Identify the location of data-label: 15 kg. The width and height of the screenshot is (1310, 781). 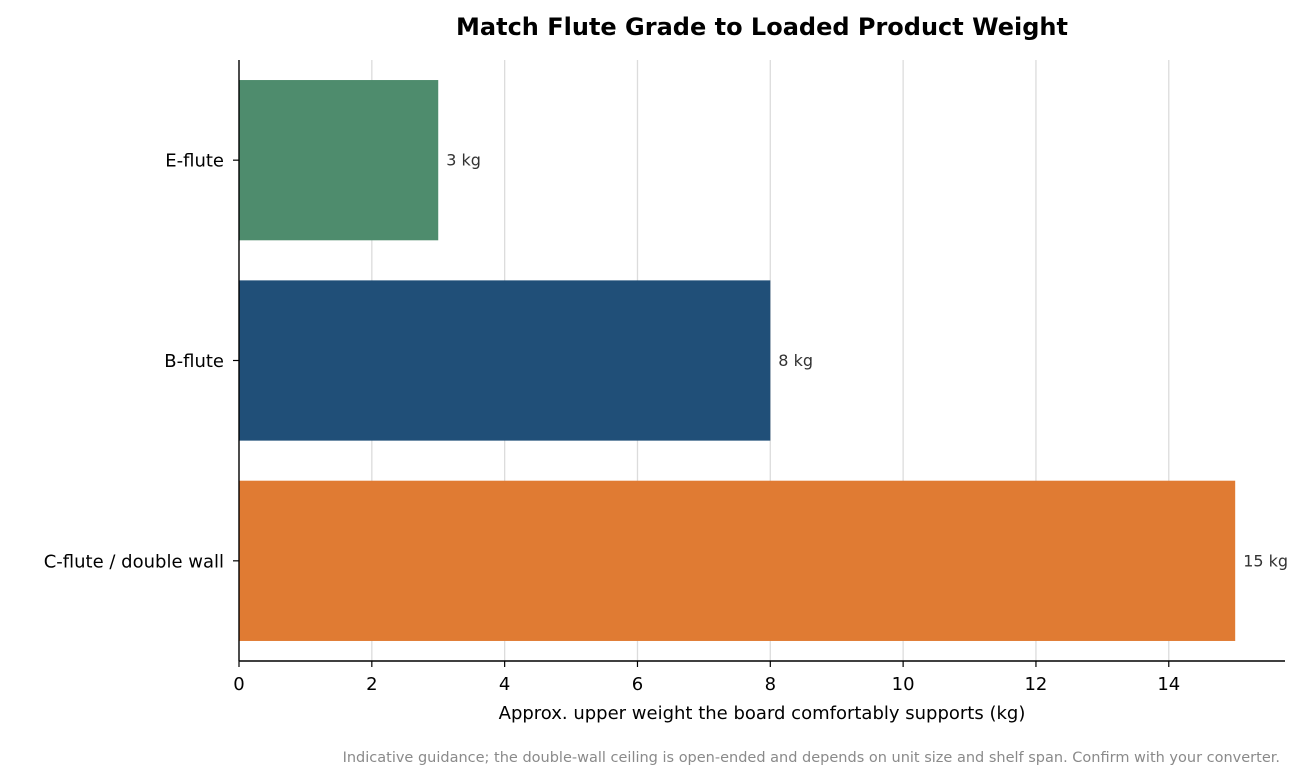
(1265, 560).